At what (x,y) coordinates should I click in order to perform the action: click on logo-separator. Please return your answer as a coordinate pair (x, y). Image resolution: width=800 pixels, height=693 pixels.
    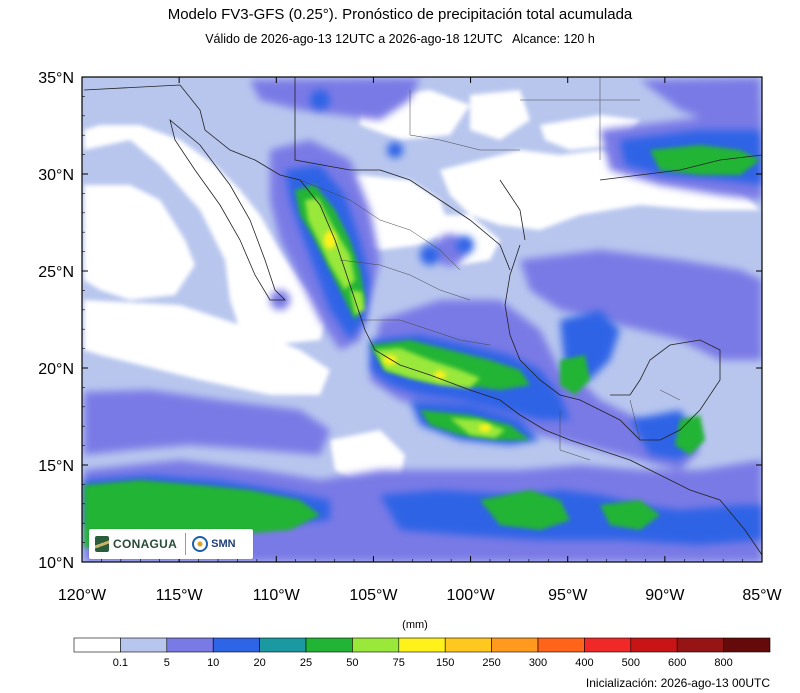
    Looking at the image, I should click on (186, 544).